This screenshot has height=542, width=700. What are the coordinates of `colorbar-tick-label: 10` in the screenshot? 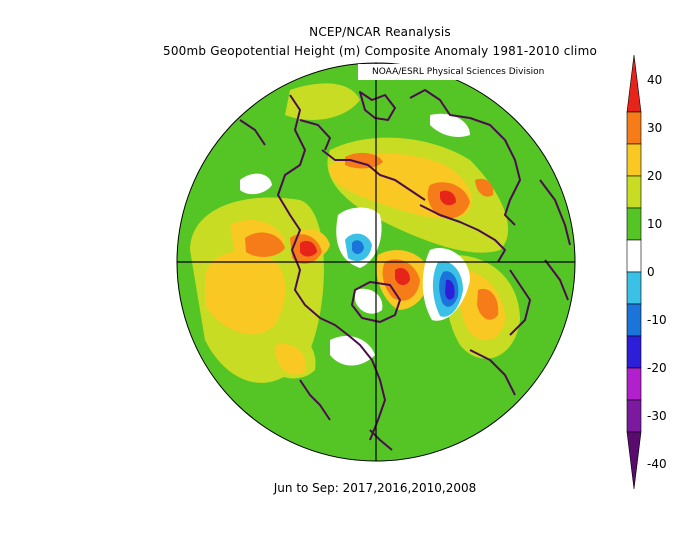 It's located at (654, 224).